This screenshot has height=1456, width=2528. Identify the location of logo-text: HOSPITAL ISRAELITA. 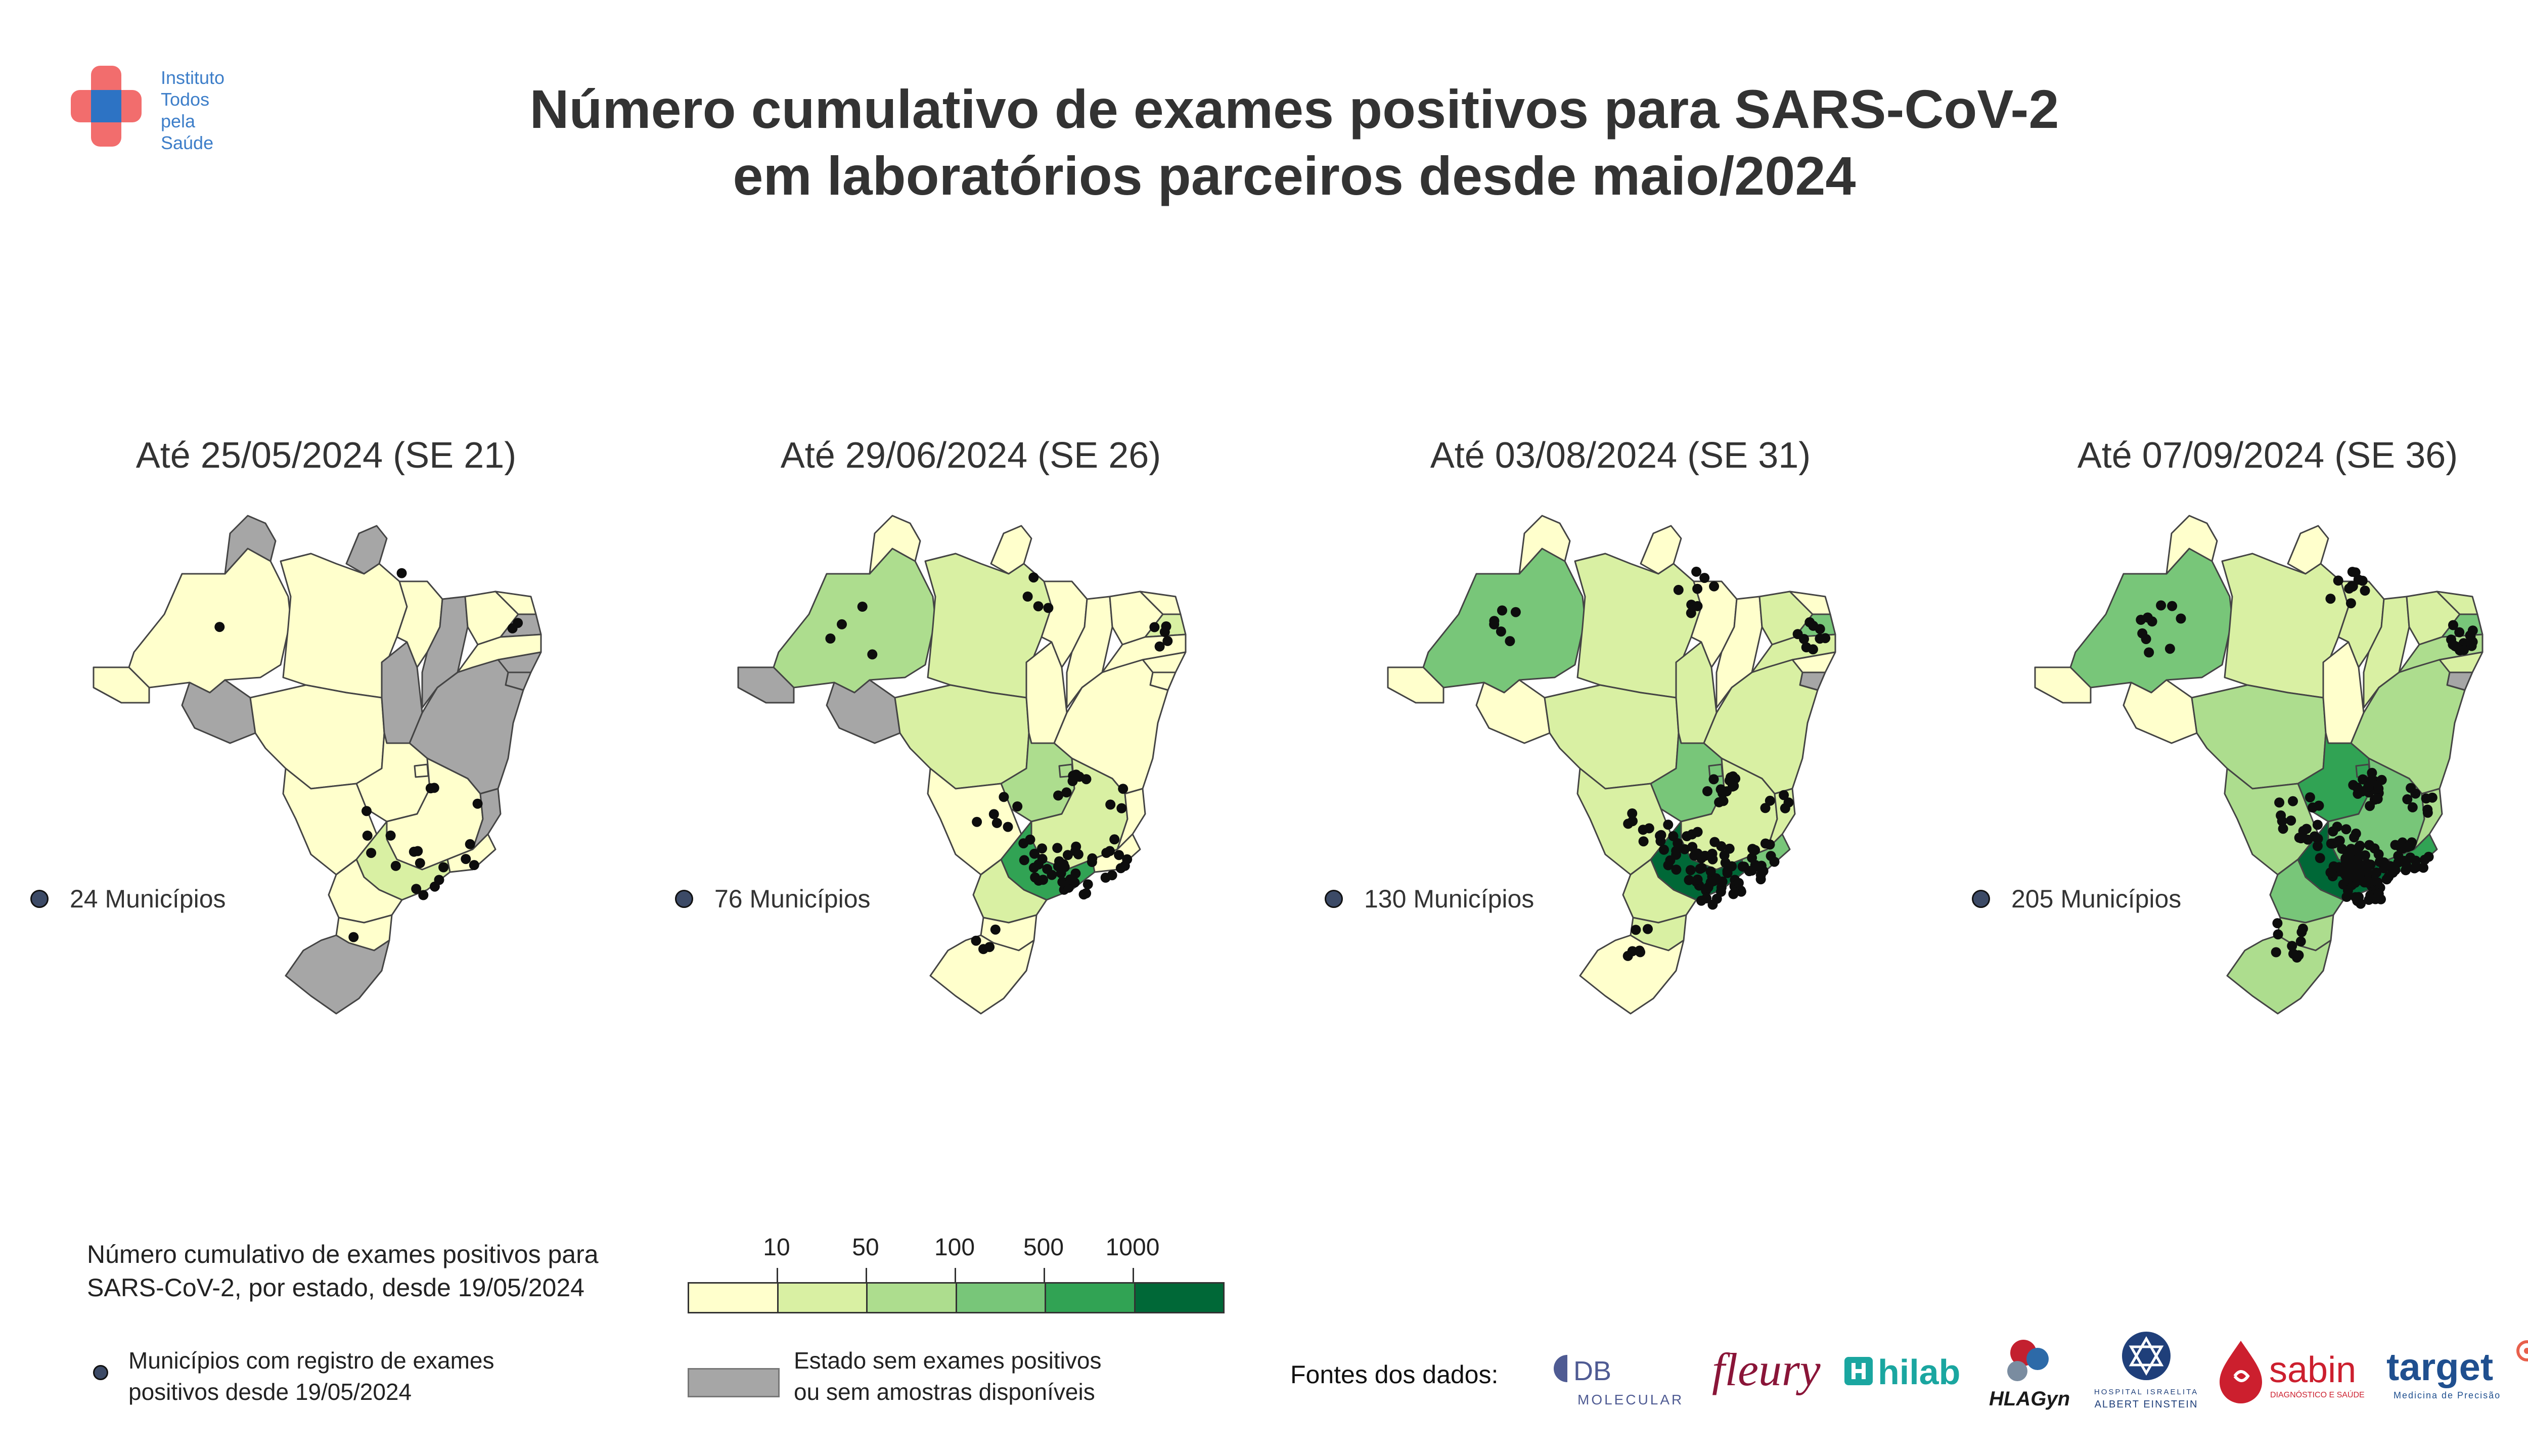
(2146, 1392).